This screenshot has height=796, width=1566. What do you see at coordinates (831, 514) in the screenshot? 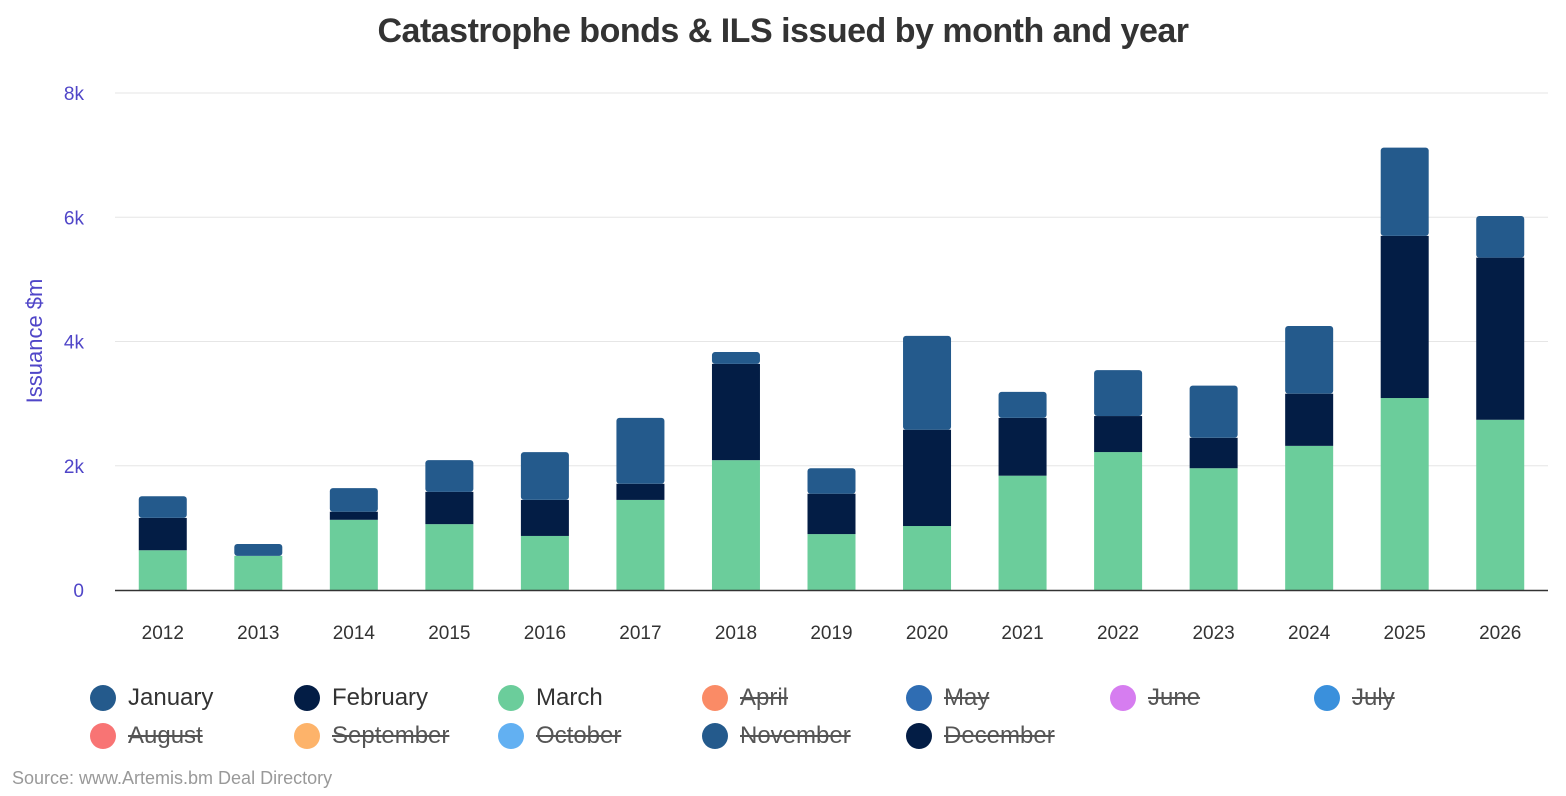
I see `bar-february-2019` at bounding box center [831, 514].